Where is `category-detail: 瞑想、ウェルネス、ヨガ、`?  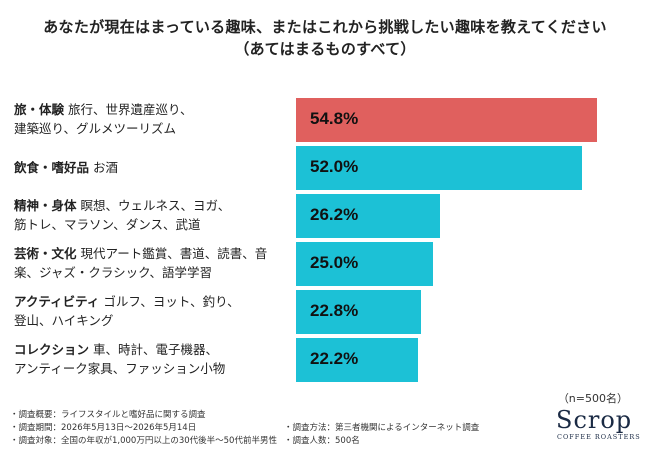
category-detail: 瞑想、ウェルネス、ヨガ、 is located at coordinates (153, 205).